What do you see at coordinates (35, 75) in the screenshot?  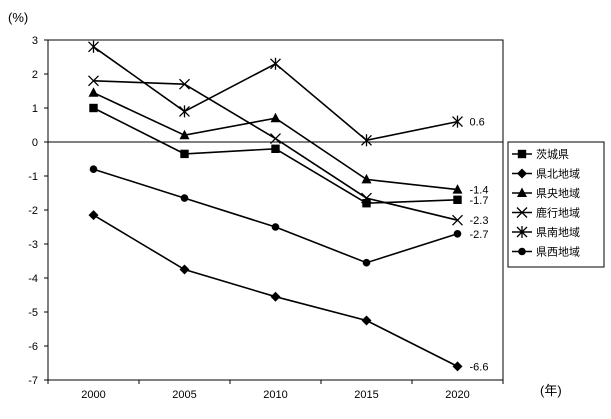 I see `y-tick-label: 2` at bounding box center [35, 75].